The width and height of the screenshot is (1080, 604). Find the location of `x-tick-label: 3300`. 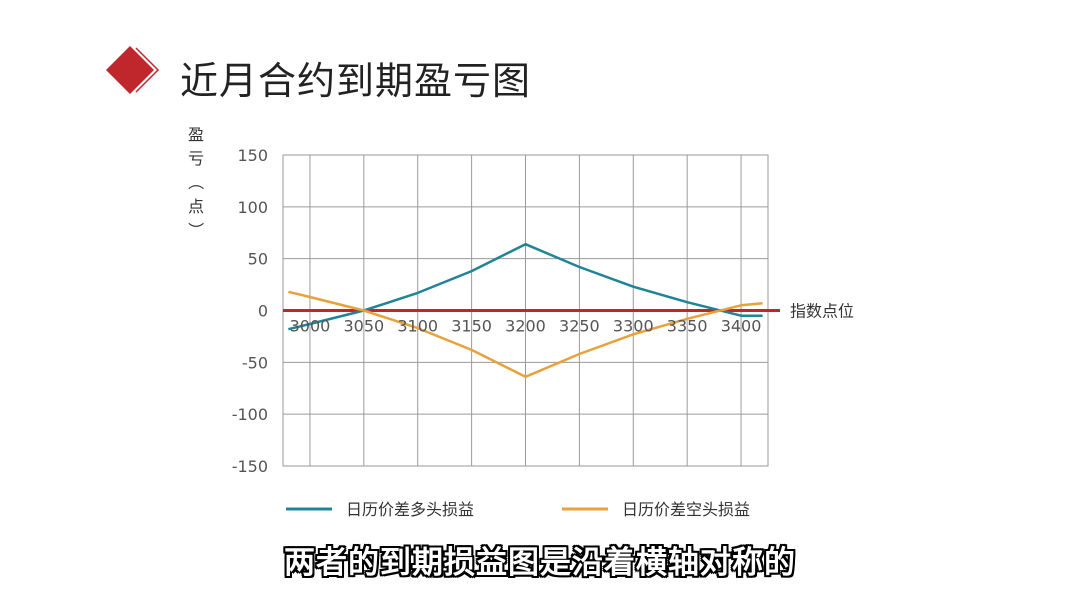

x-tick-label: 3300 is located at coordinates (633, 326).